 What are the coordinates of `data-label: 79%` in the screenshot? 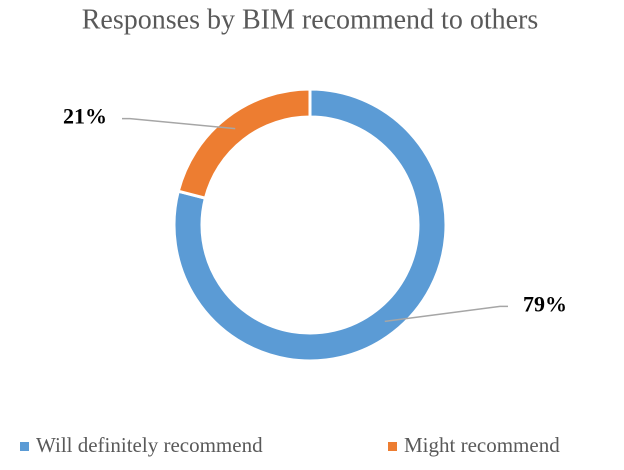 It's located at (545, 303).